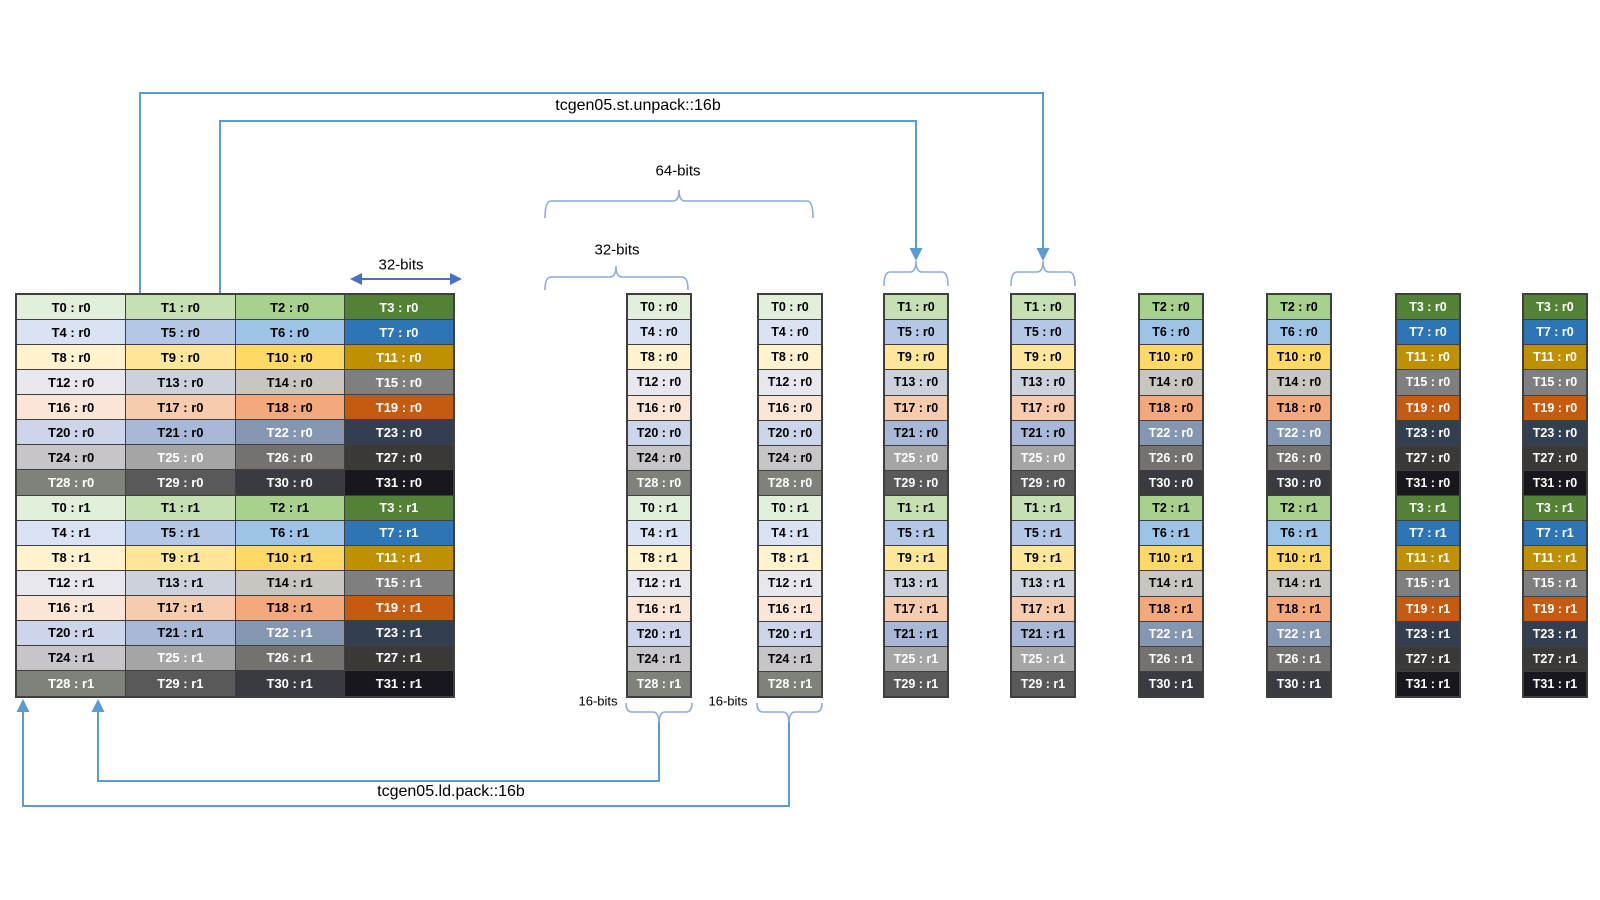 This screenshot has width=1600, height=900. Describe the element at coordinates (1555, 408) in the screenshot. I see `vector-cell: T19 : r0` at that location.